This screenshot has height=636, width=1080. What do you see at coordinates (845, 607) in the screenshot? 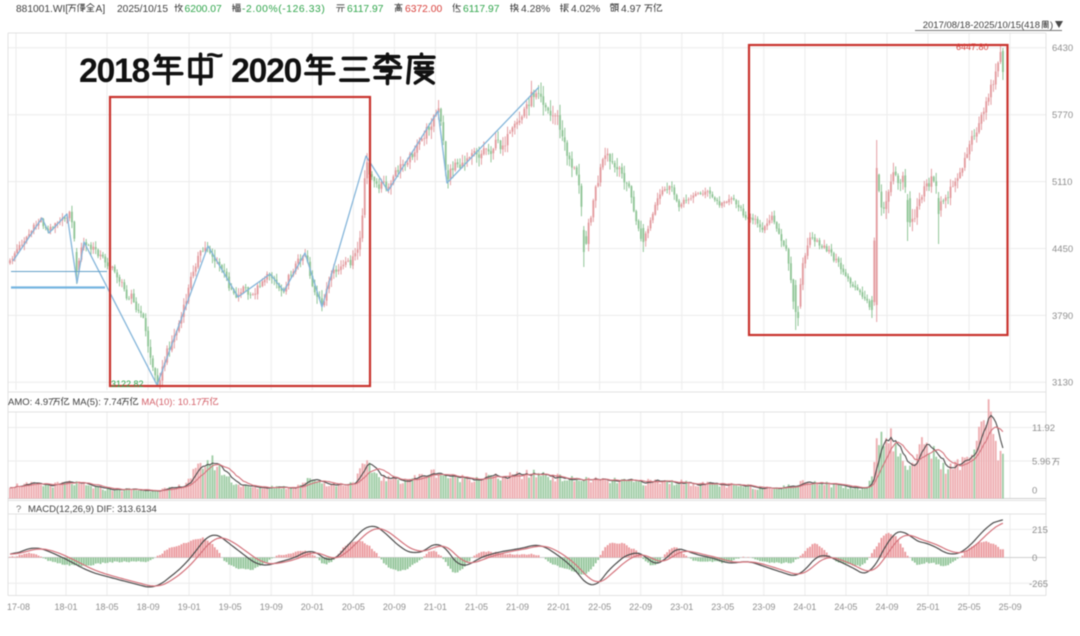
I see `svg-text: 24-05` at bounding box center [845, 607].